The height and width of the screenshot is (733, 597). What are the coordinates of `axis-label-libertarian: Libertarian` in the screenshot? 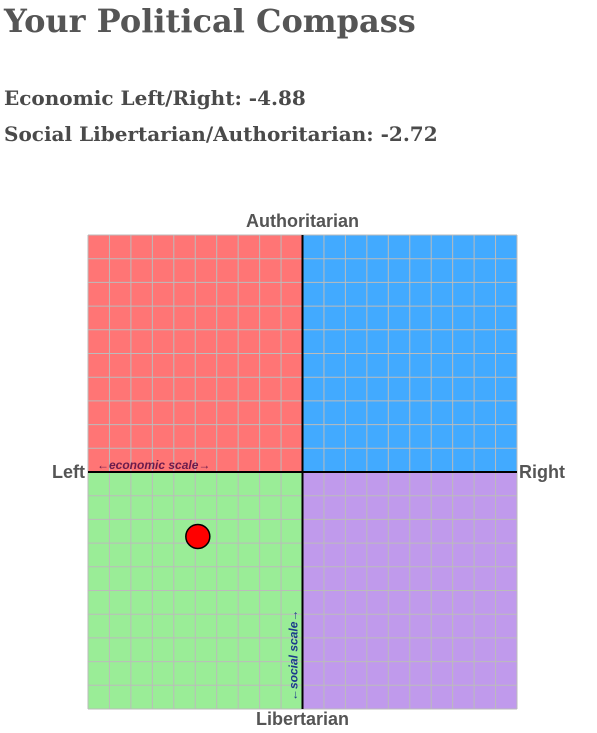 It's located at (302, 719).